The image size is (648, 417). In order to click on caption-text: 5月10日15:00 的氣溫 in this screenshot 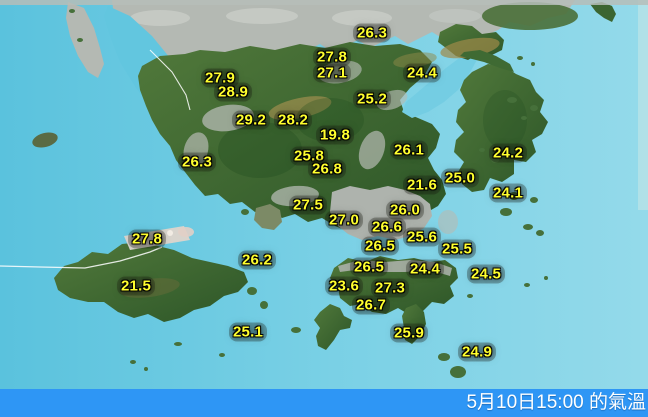, I will do `click(556, 402)`.